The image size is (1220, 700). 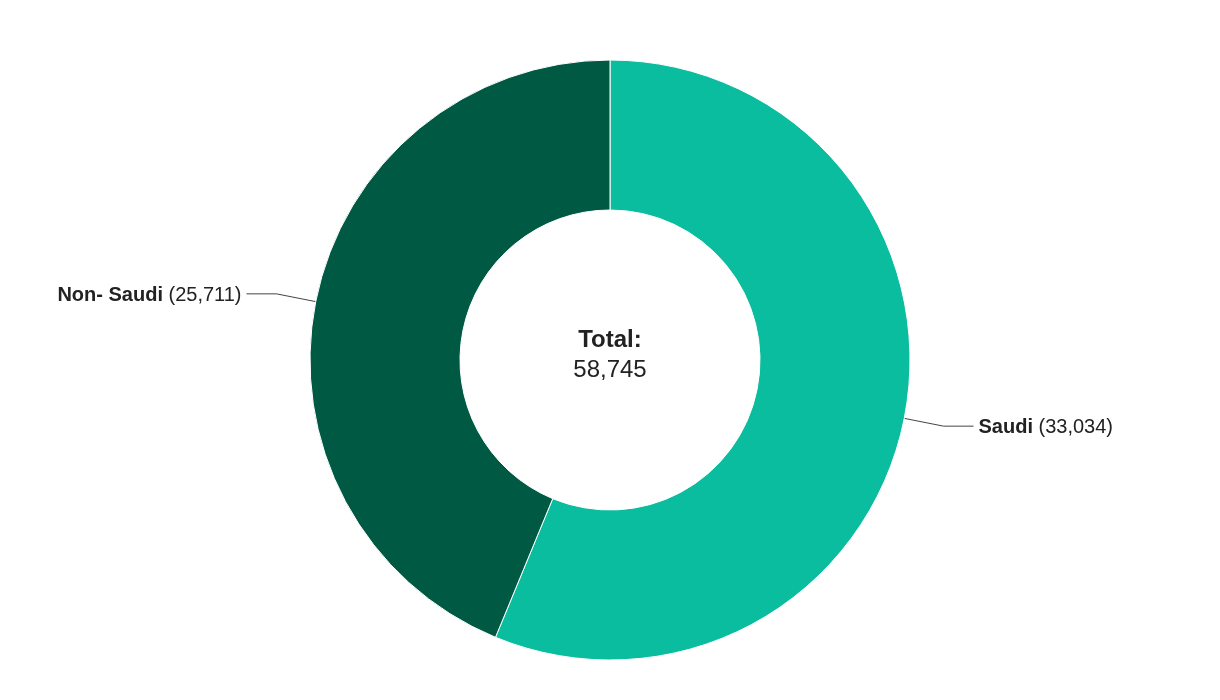 I want to click on data-label: (25,711), so click(x=205, y=293).